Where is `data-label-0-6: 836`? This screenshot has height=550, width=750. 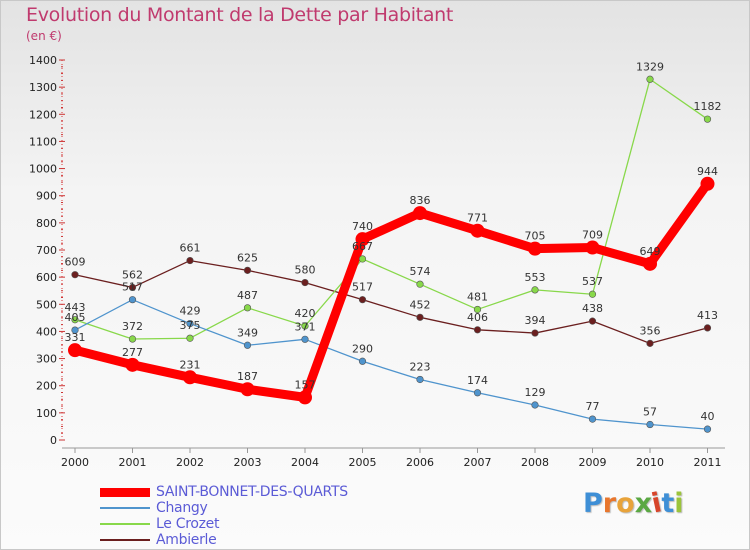
data-label-0-6: 836 is located at coordinates (420, 200).